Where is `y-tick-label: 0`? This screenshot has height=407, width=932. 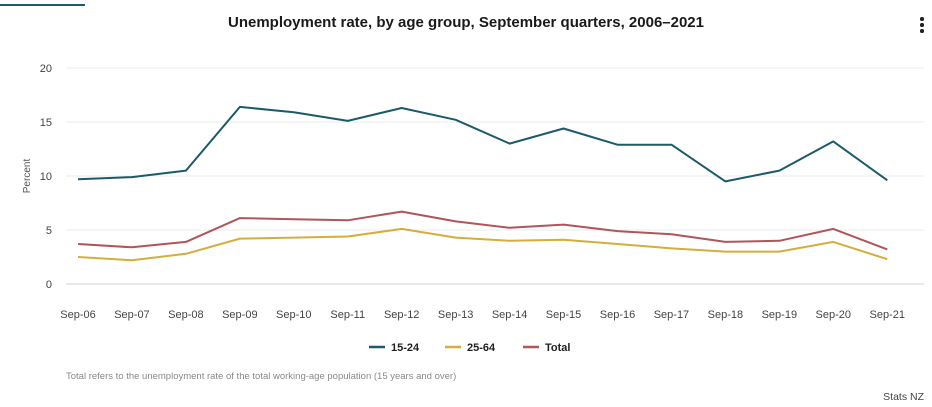
y-tick-label: 0 is located at coordinates (49, 285).